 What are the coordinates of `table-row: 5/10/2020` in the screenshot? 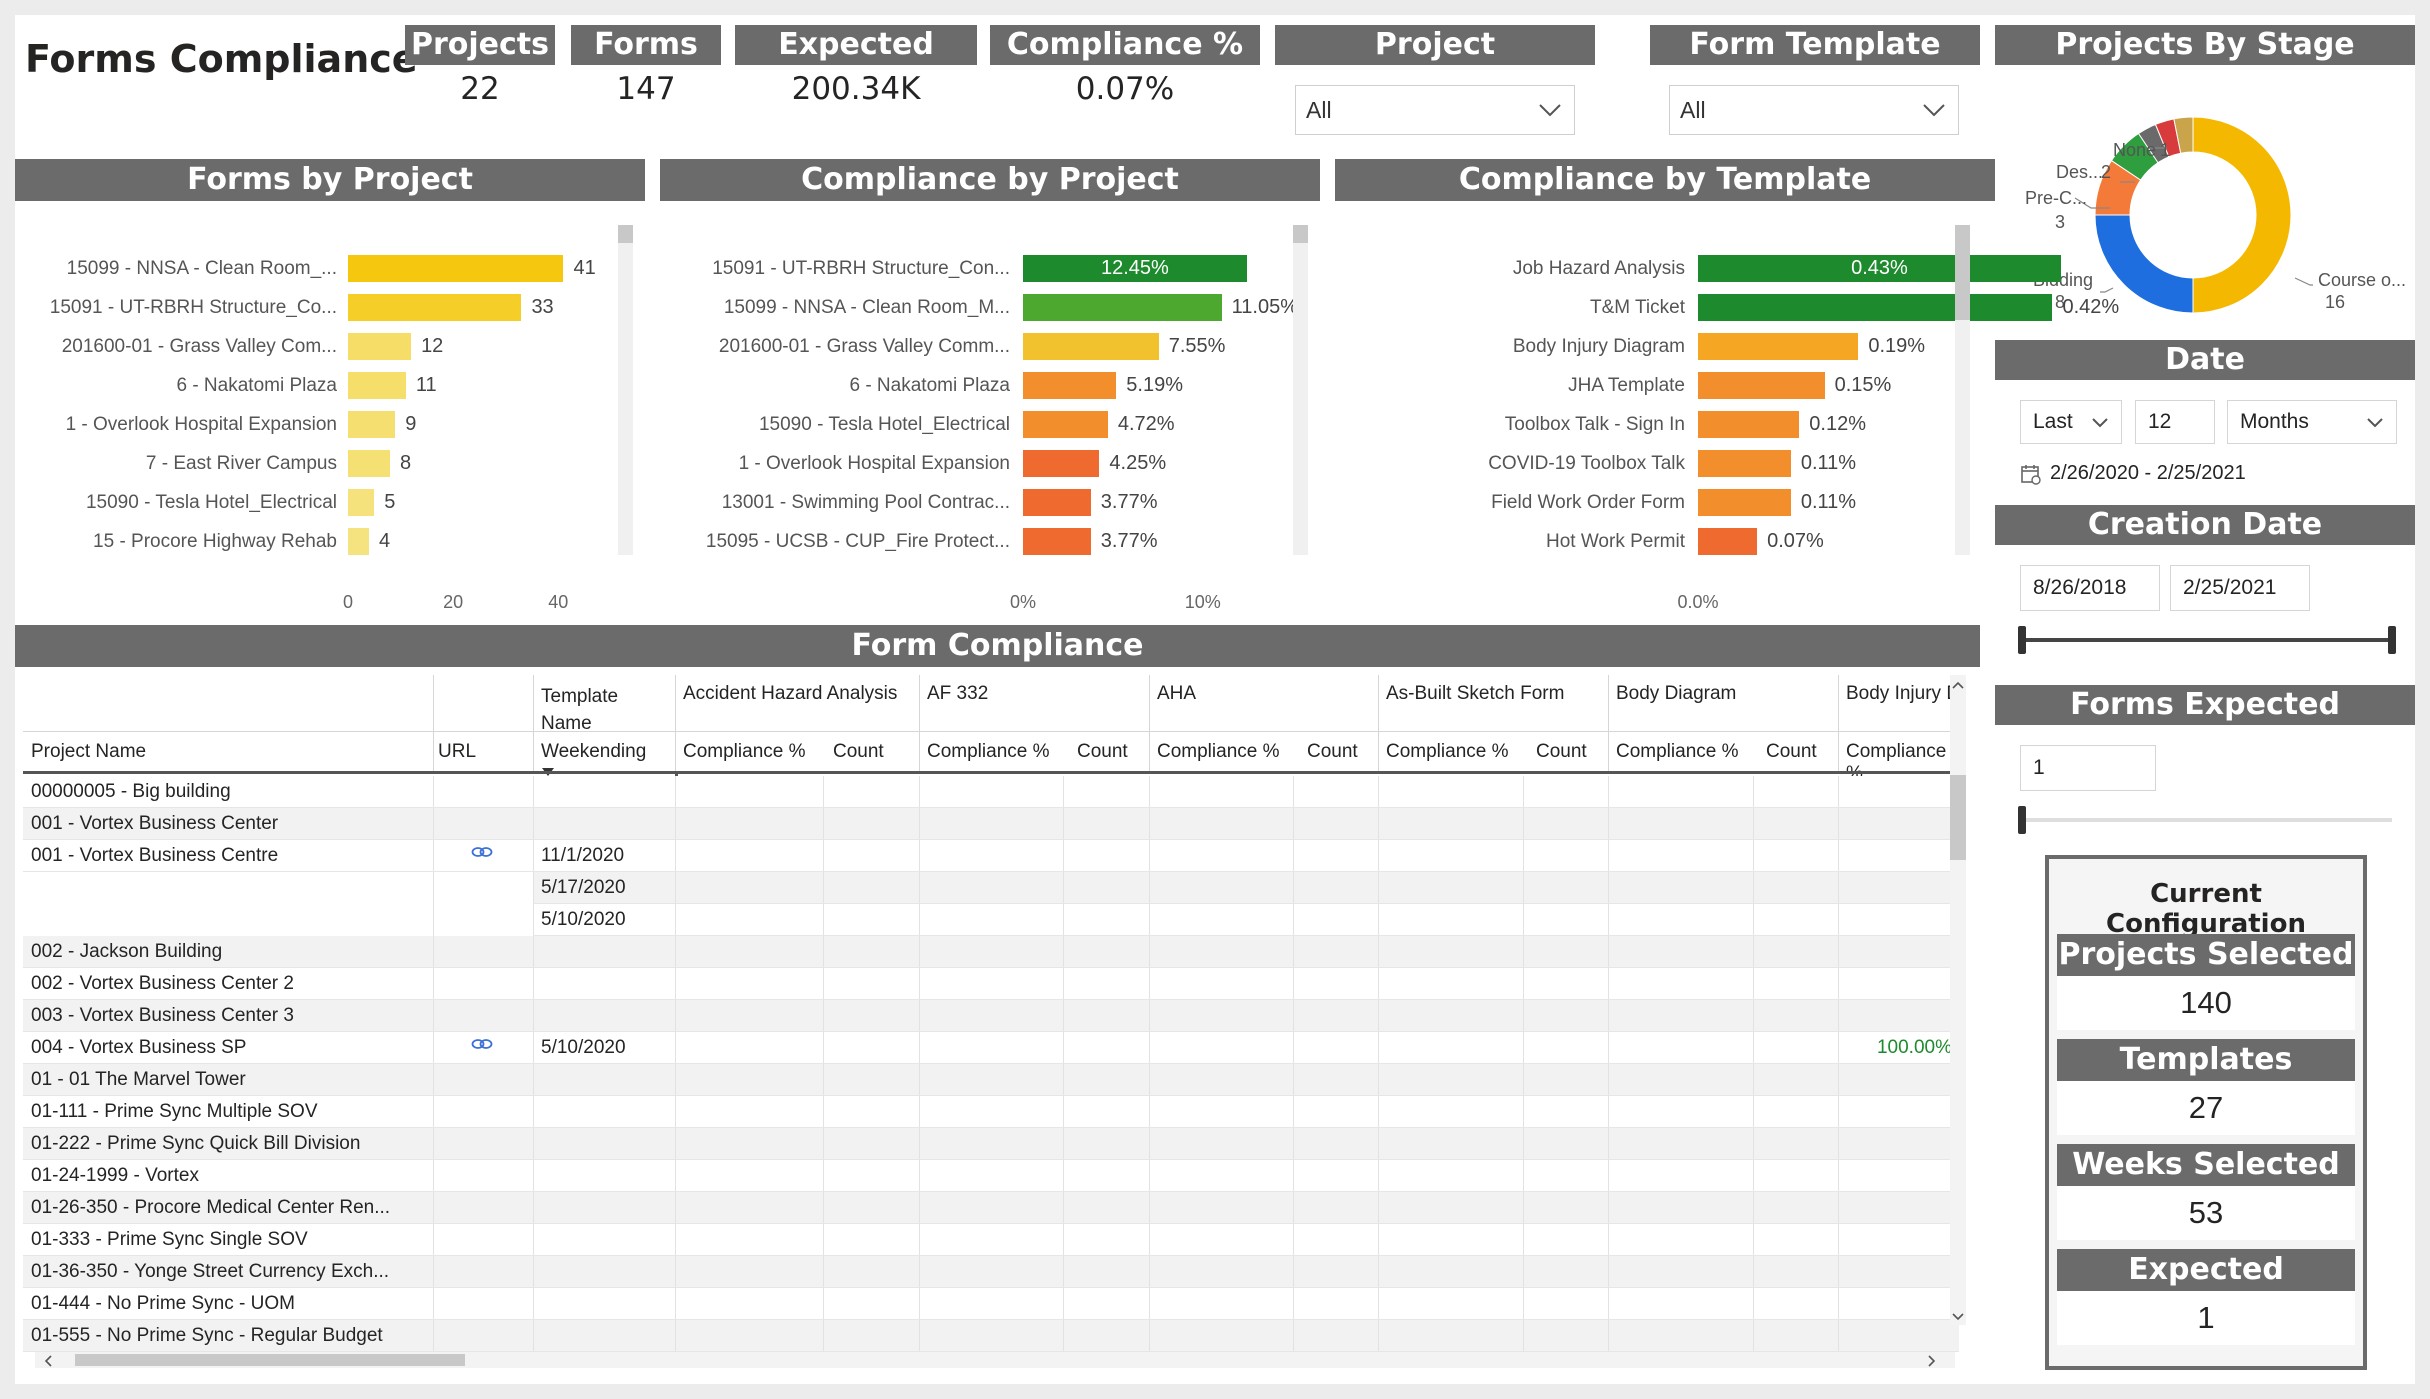 It's located at (994, 920).